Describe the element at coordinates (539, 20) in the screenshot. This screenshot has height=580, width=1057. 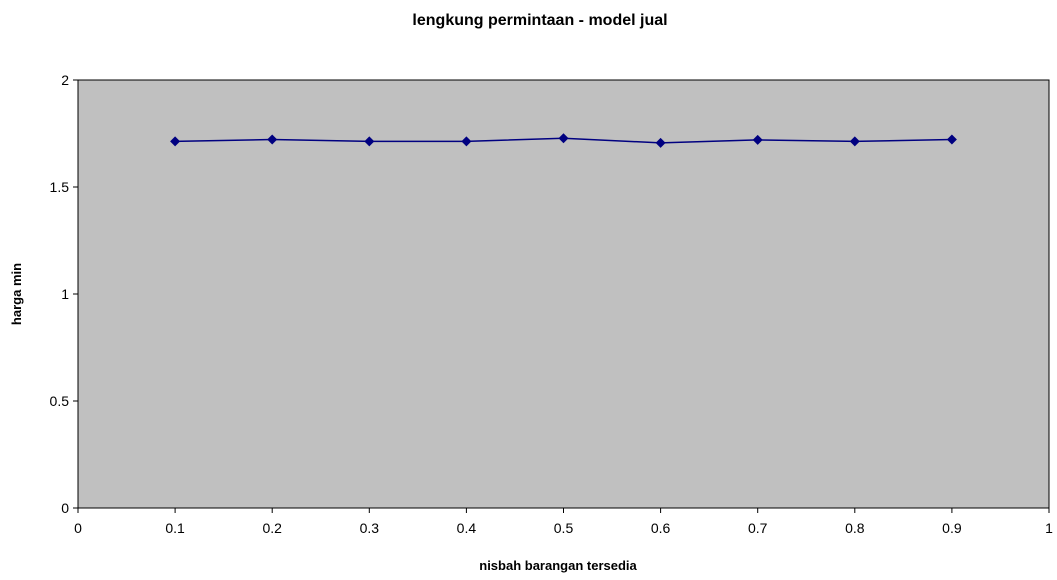
I see `chart-title: lengkung permintaan - model jual` at that location.